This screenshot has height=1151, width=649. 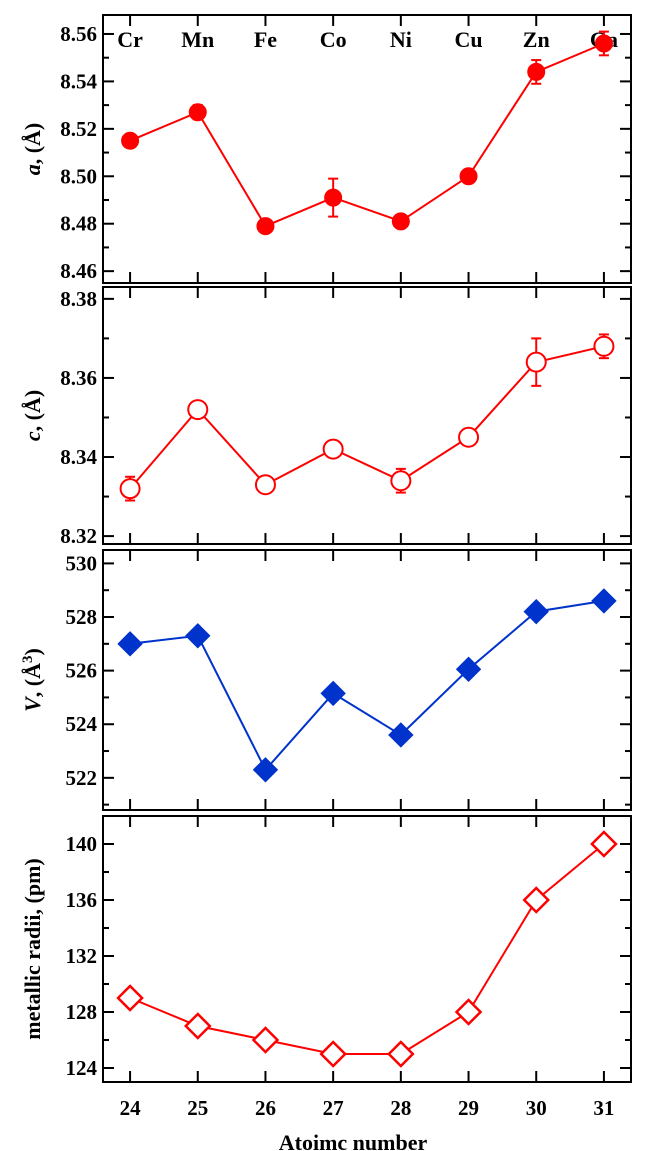 What do you see at coordinates (400, 1108) in the screenshot?
I see `x-tick-label: 28` at bounding box center [400, 1108].